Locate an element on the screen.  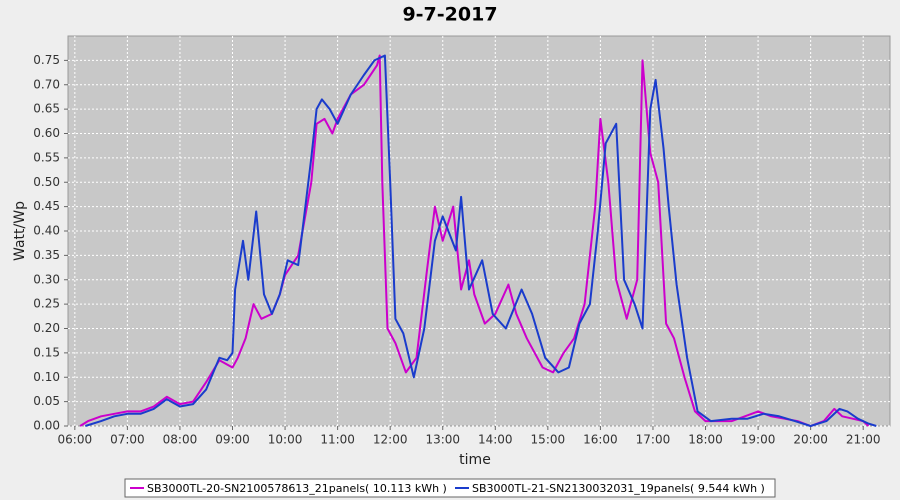
y-tick-label: 0.00 is located at coordinates (46, 426).